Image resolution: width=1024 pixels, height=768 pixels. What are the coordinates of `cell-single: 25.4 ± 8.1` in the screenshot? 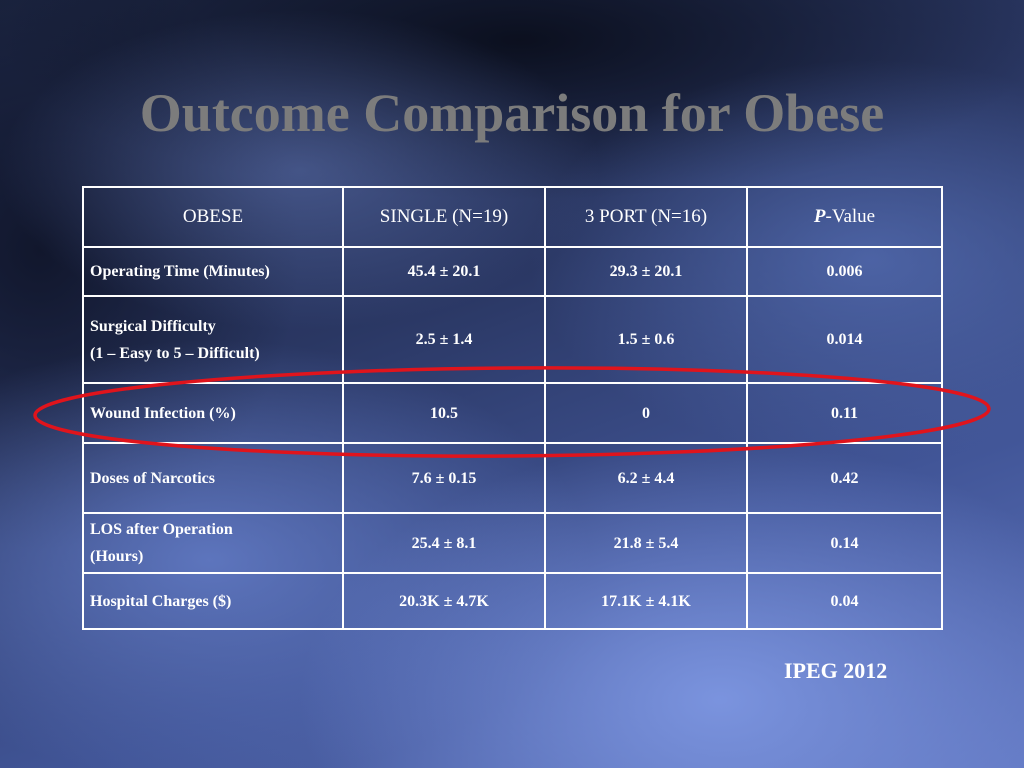 It's located at (444, 543).